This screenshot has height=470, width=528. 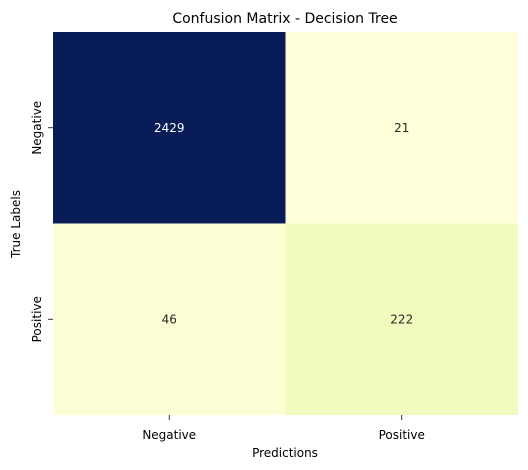 I want to click on cell-value-label-1-1: 222, so click(x=401, y=319).